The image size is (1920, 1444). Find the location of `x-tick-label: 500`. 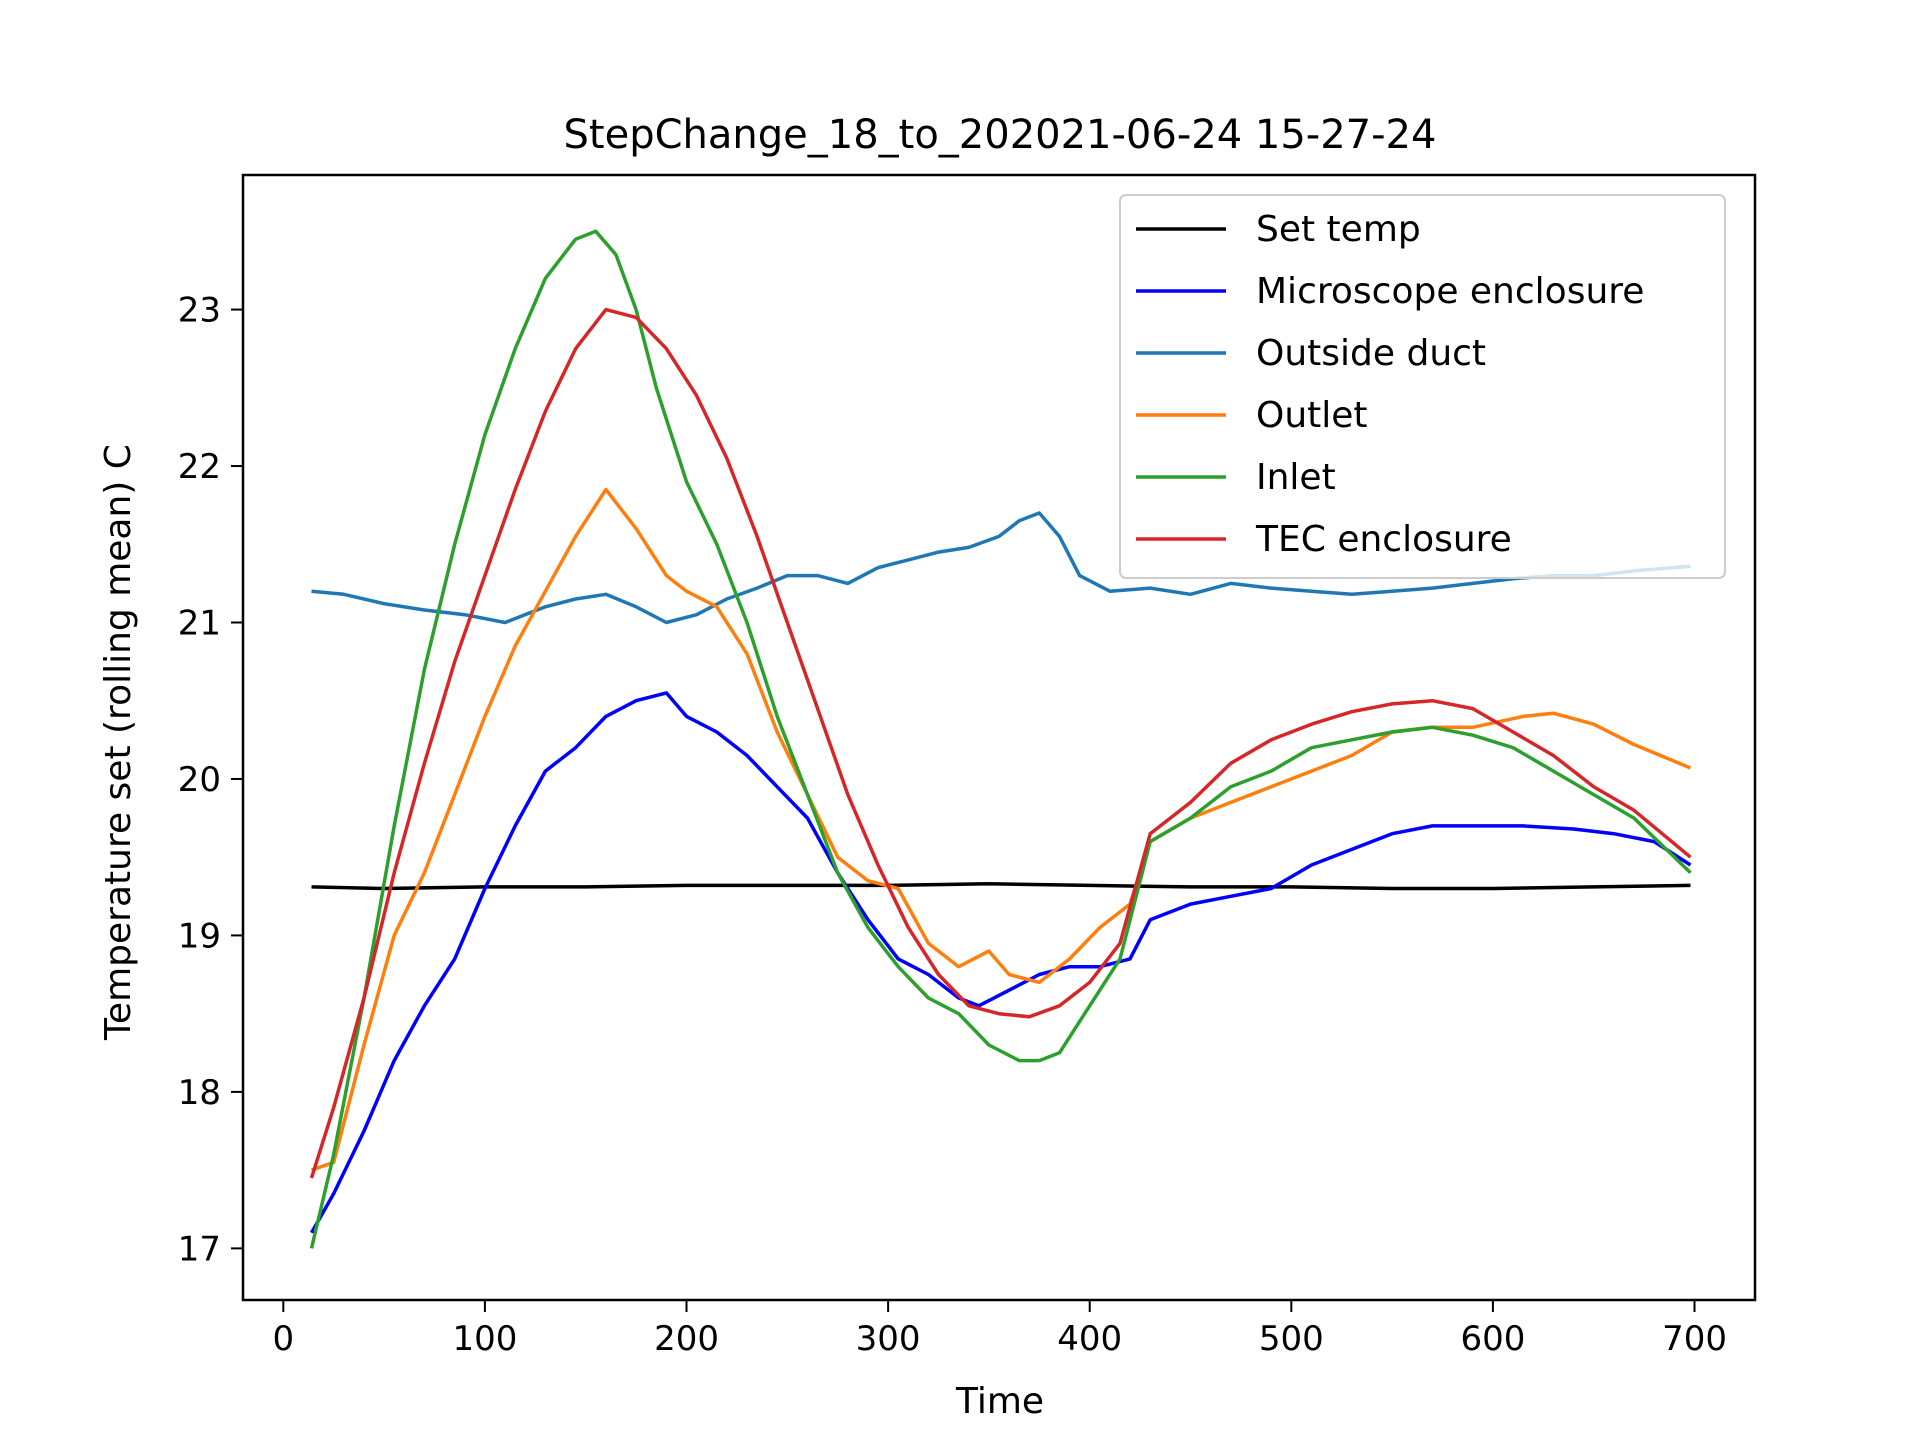

x-tick-label: 500 is located at coordinates (1291, 1339).